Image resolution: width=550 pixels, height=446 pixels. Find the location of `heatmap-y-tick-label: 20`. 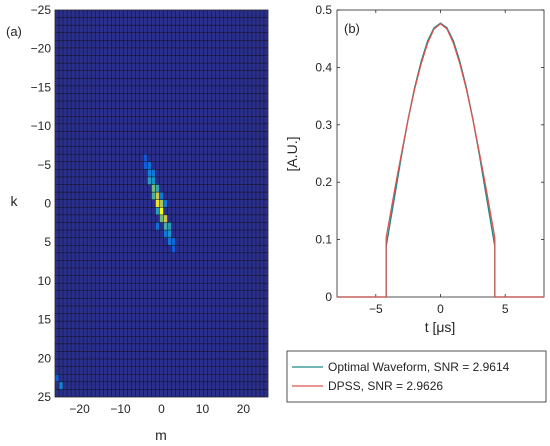

heatmap-y-tick-label: 20 is located at coordinates (45, 358).